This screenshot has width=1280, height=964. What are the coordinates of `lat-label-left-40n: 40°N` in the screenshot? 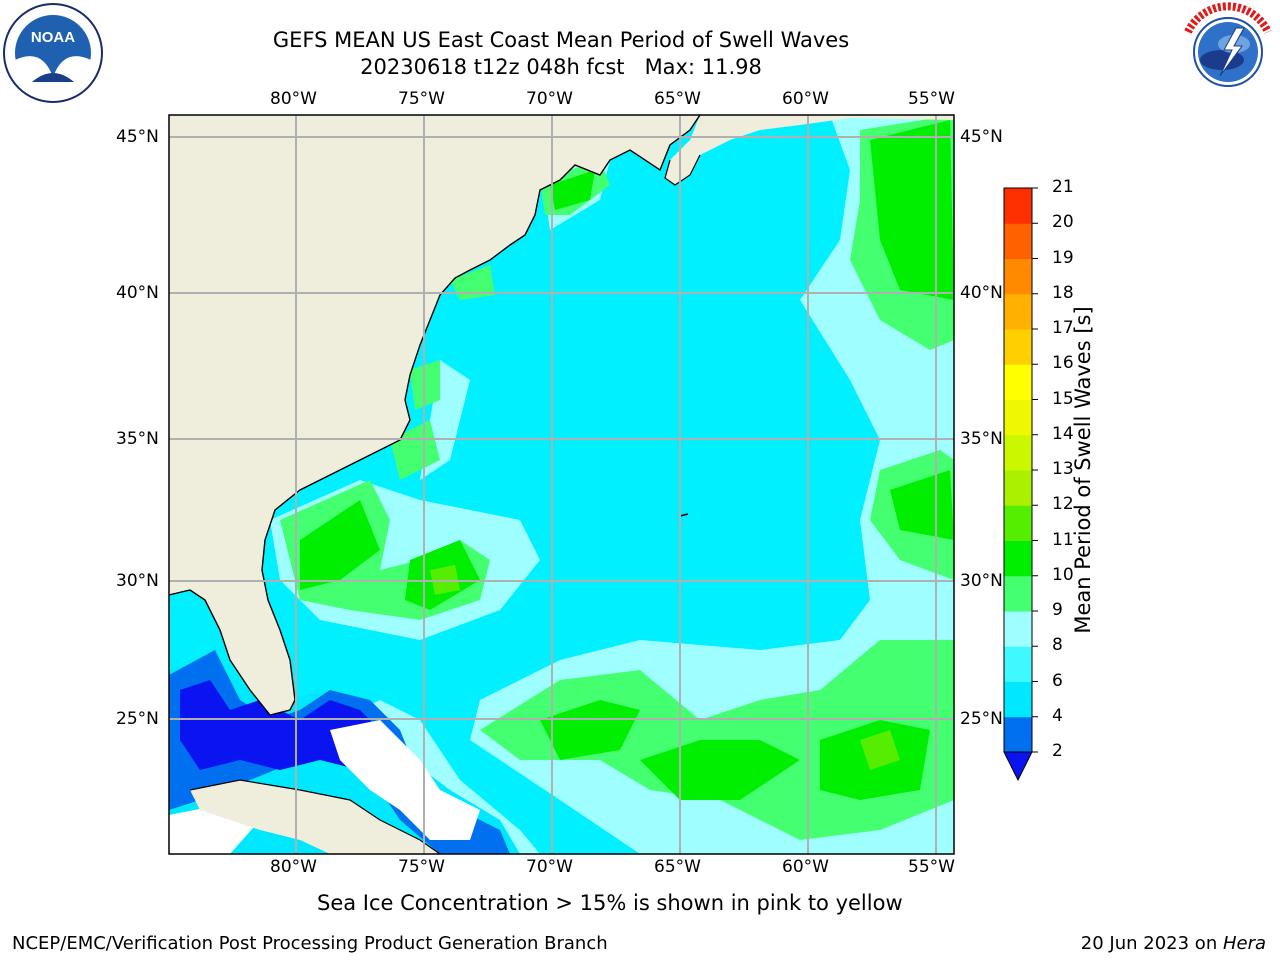 It's located at (137, 293).